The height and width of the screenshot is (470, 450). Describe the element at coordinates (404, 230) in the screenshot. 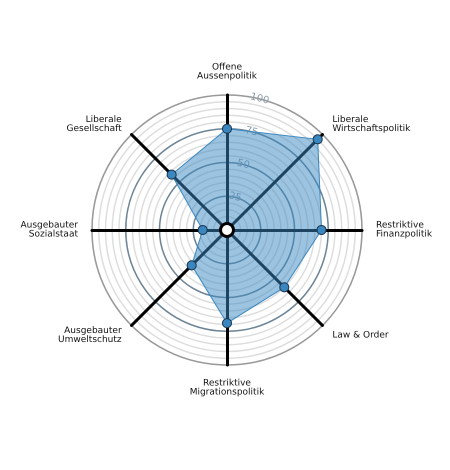

I see `spoke-label: Restriktive Finanzpolitik` at that location.